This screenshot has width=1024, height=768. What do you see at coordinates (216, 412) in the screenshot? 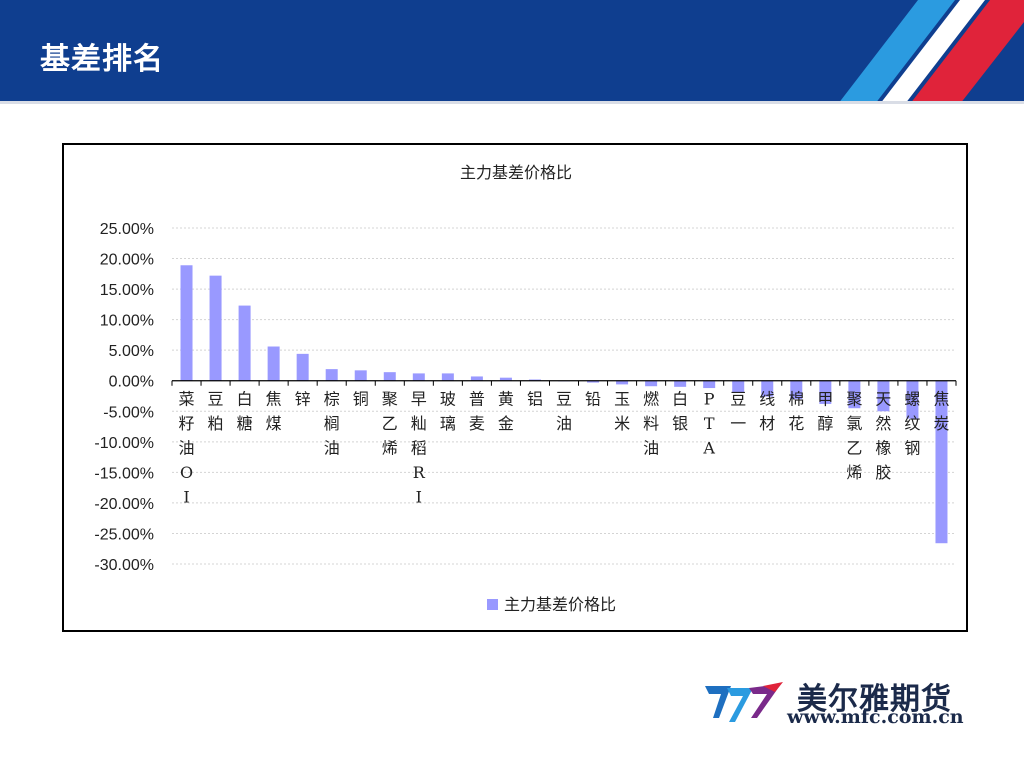
I see `x-tick-label: 豆粕` at bounding box center [216, 412].